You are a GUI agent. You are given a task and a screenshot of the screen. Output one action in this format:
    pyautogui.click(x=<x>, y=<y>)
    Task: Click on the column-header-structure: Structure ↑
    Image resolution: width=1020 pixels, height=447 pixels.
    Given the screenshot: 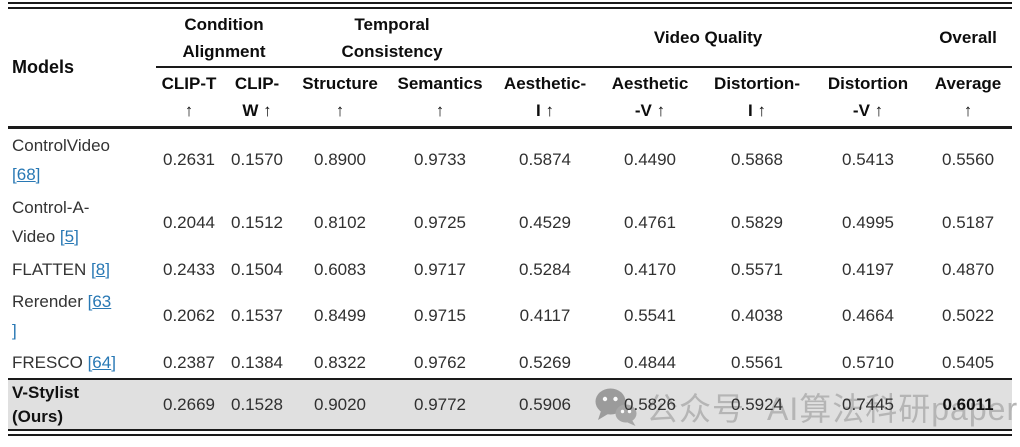 What is the action you would take?
    pyautogui.click(x=340, y=98)
    